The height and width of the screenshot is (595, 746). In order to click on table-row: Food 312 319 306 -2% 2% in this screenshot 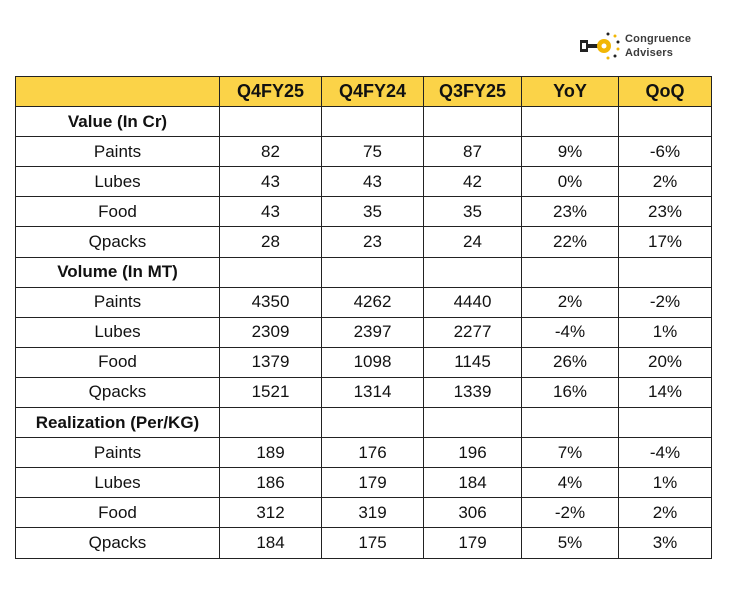, I will do `click(363, 513)`.